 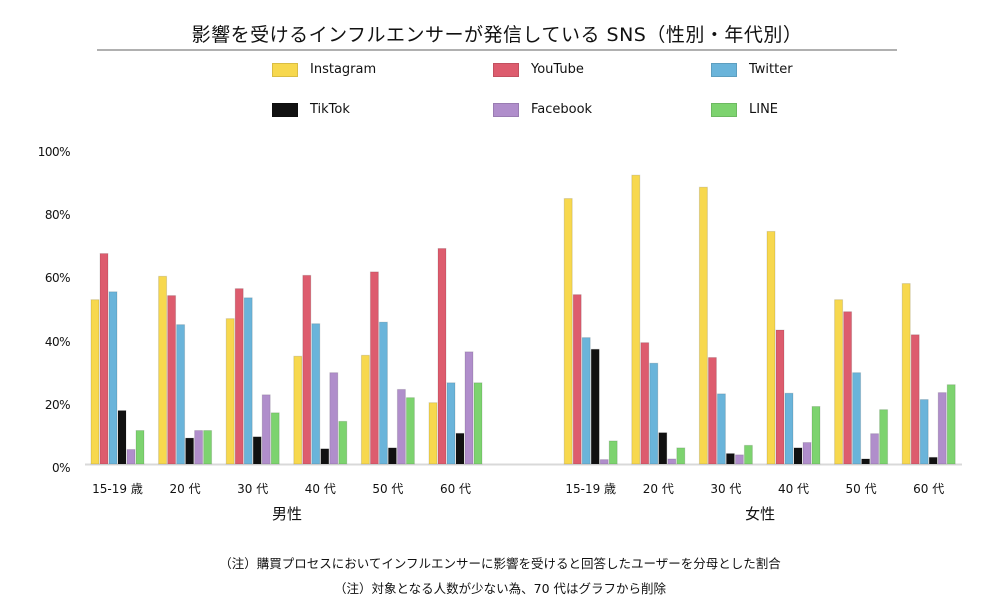 What do you see at coordinates (410, 431) in the screenshot?
I see `bar-male-50--line` at bounding box center [410, 431].